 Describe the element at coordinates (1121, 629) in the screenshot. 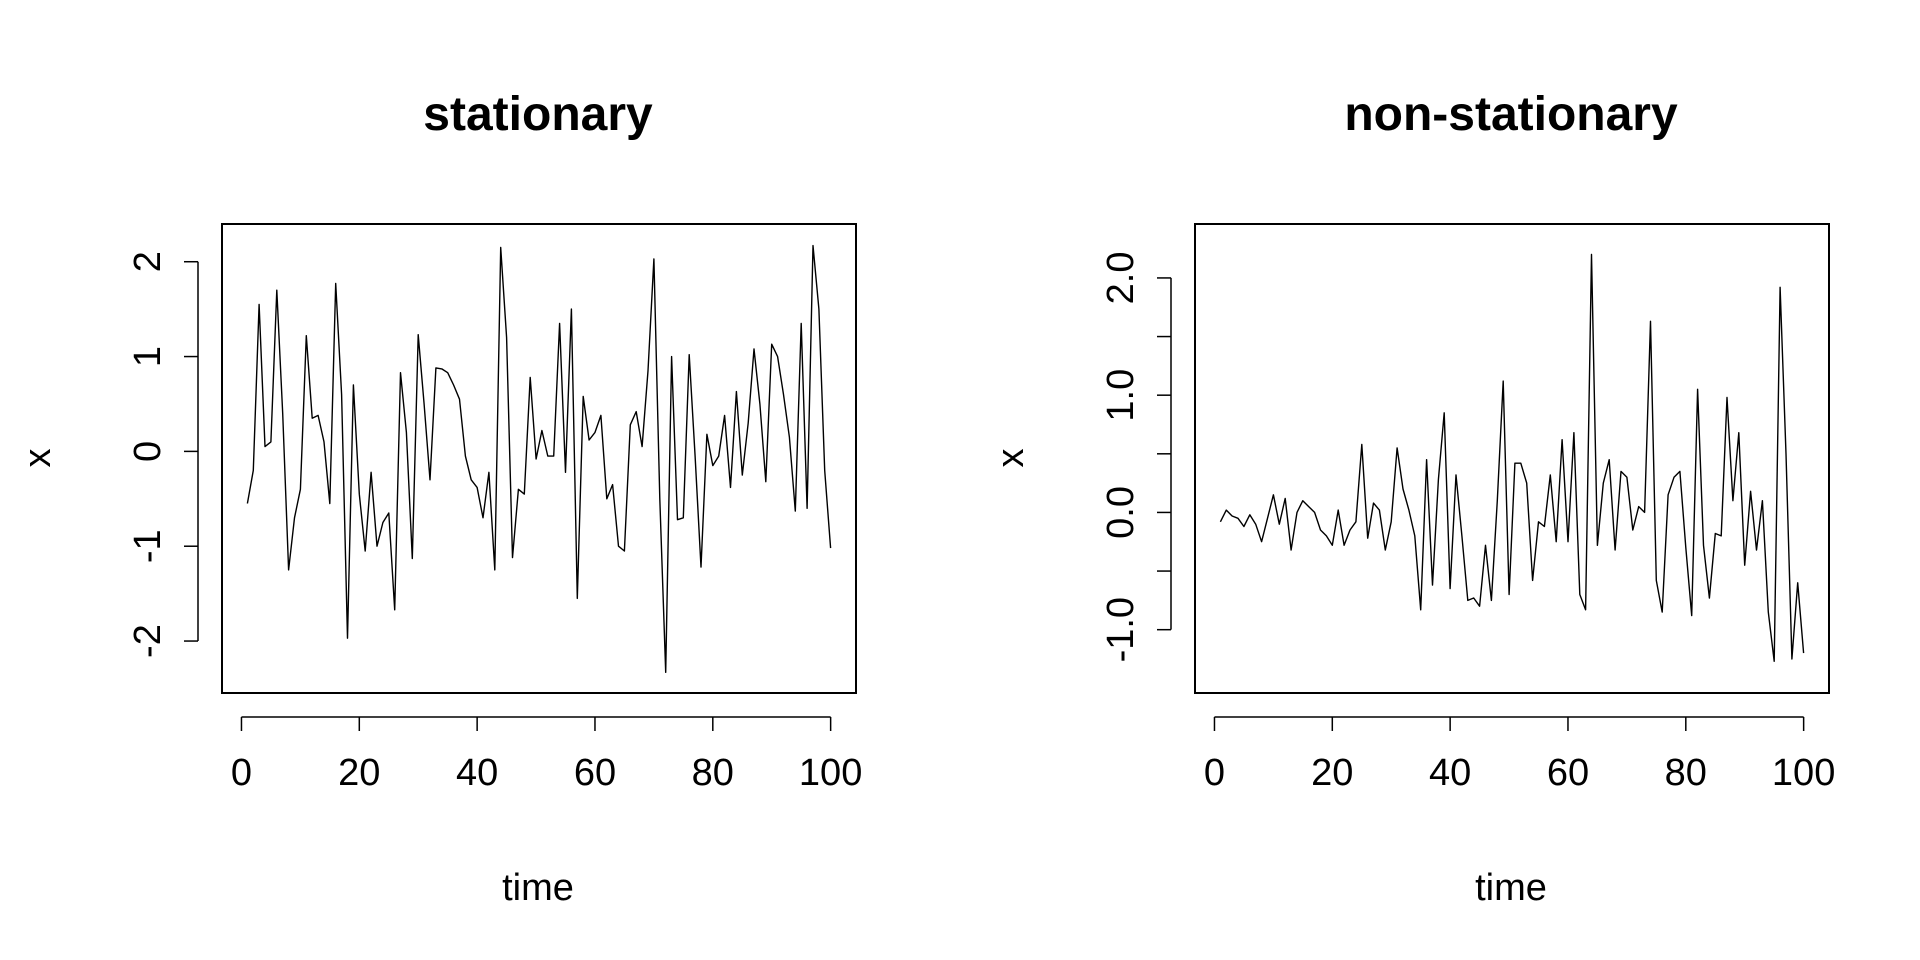

I see `y-tick-label: -1.0` at that location.